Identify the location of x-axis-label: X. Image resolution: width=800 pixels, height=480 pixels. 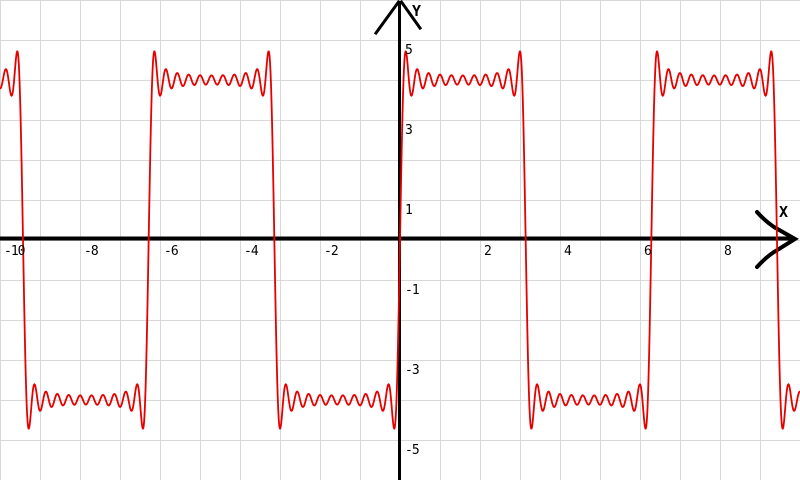
(784, 212).